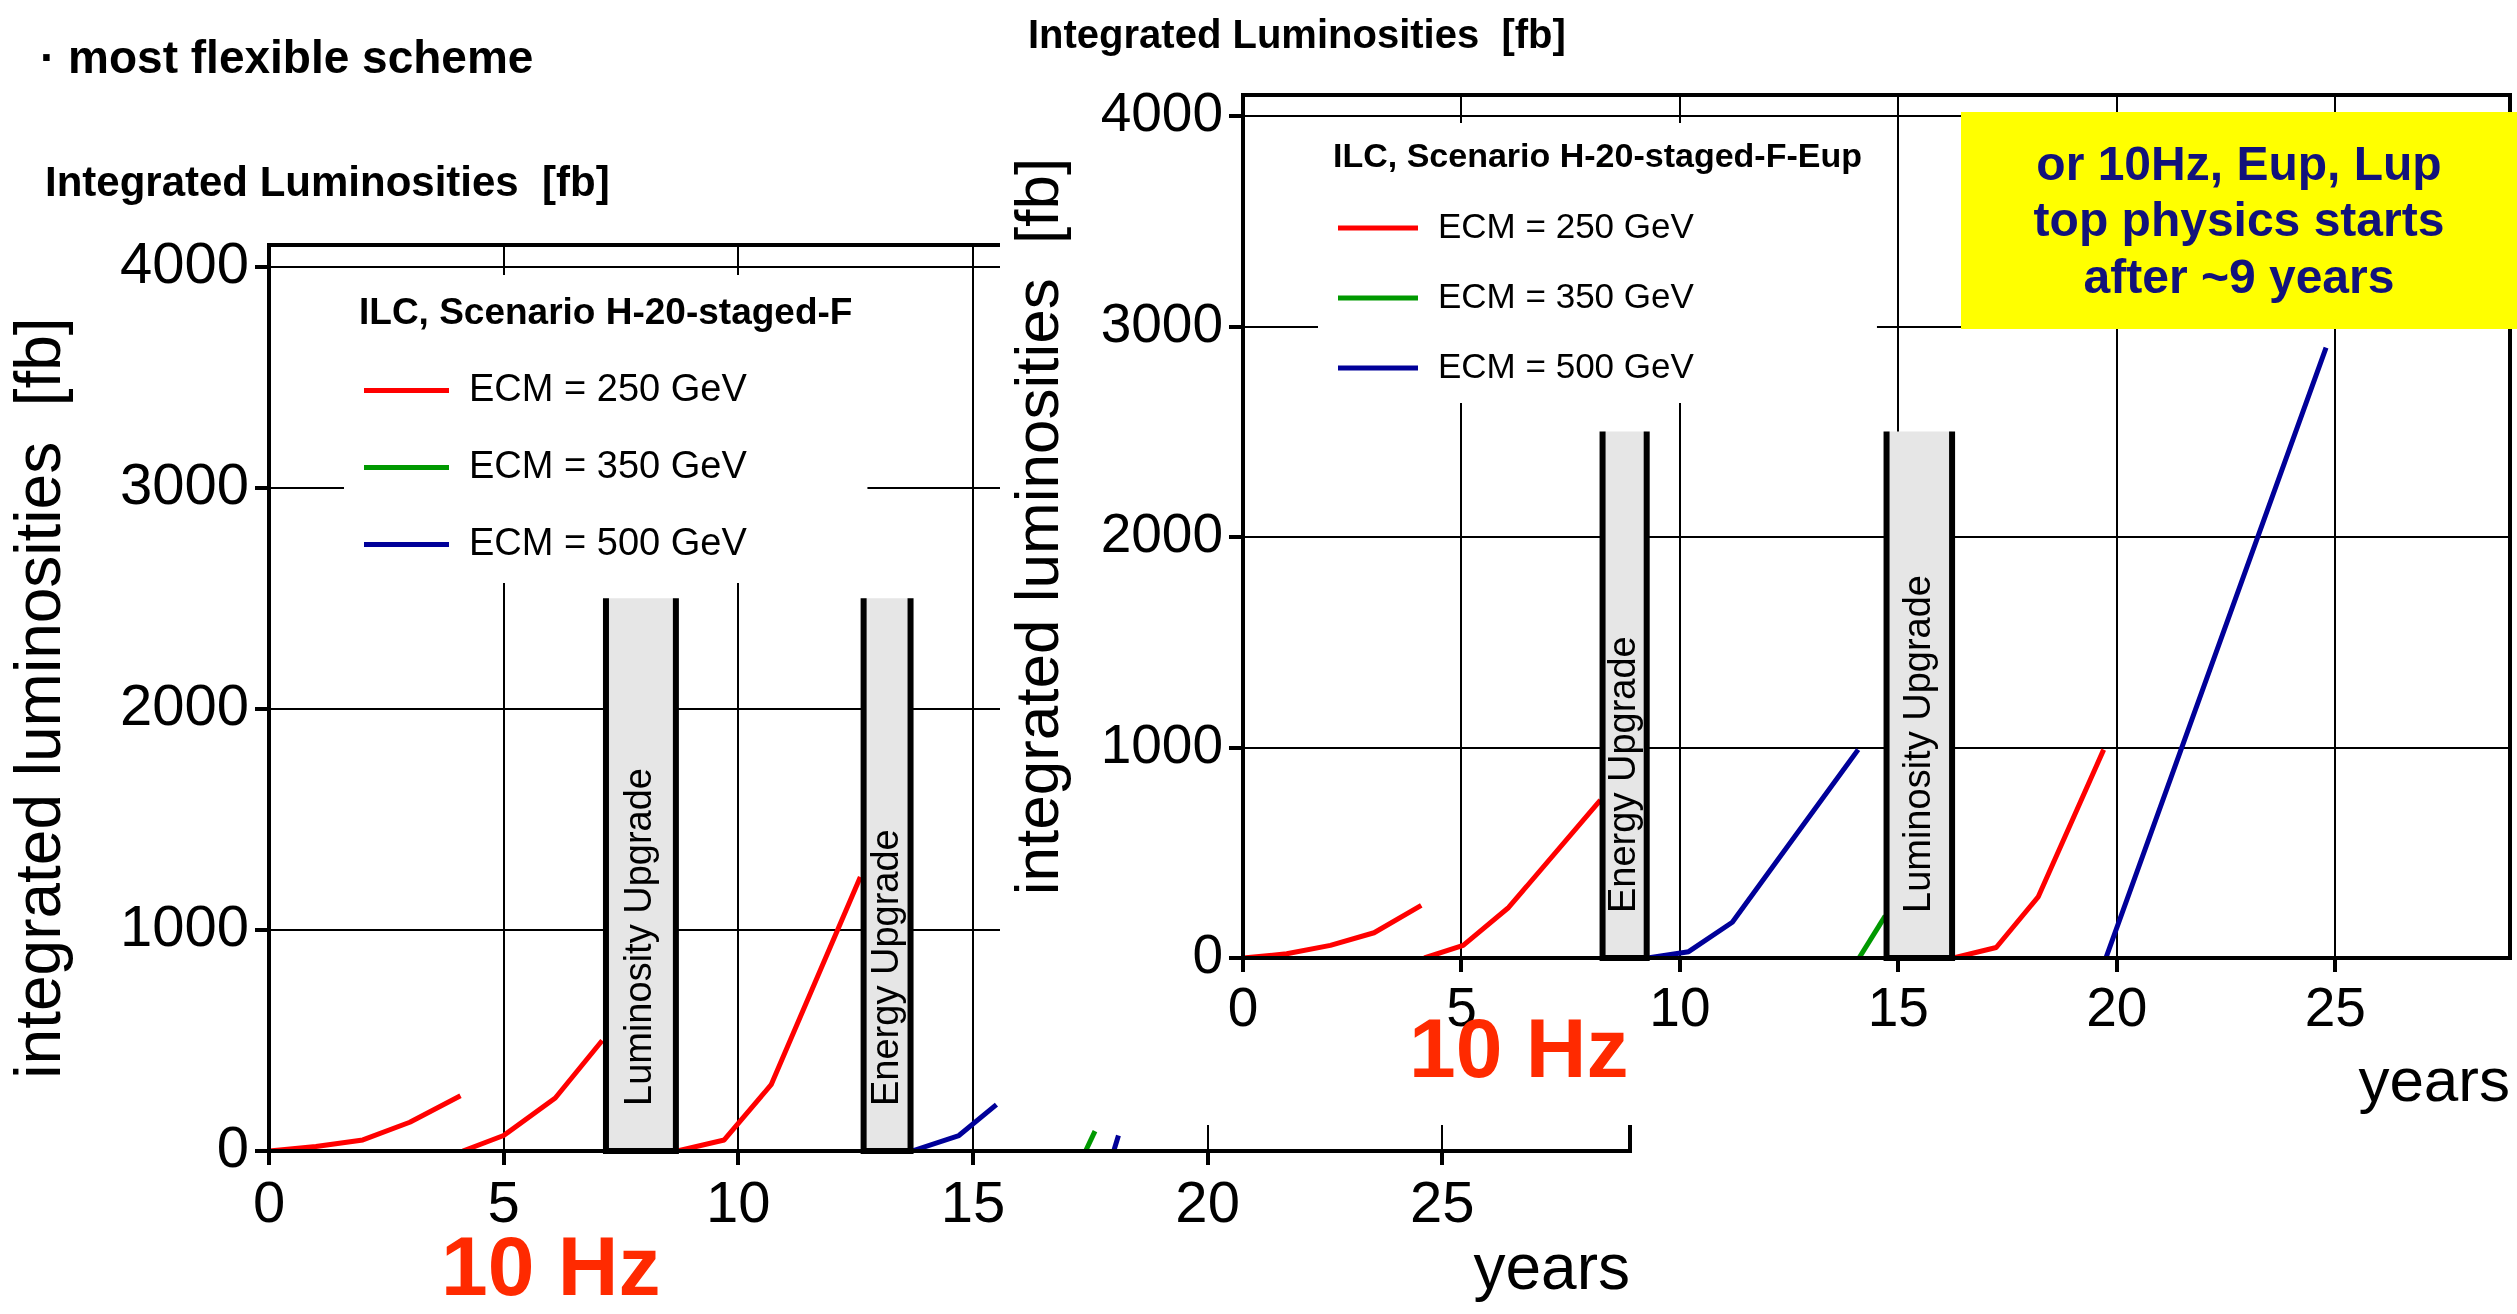 The width and height of the screenshot is (2517, 1314). Describe the element at coordinates (2239, 220) in the screenshot. I see `annotation: or 10Hz, Eup, Lup top physics starts after ~9 years` at that location.